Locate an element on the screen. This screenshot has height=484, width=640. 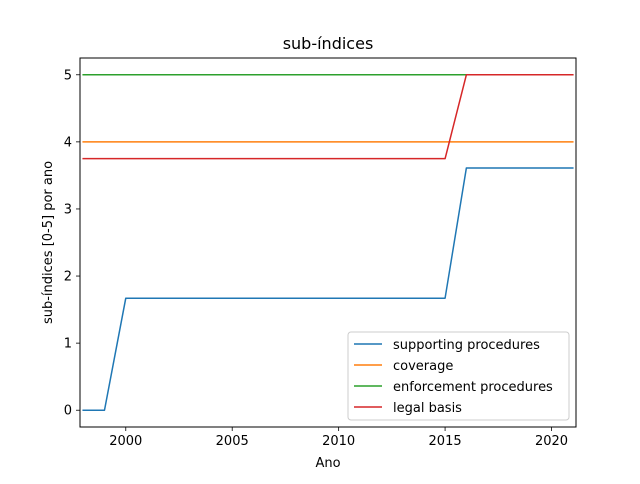
legend-label: coverage is located at coordinates (423, 366).